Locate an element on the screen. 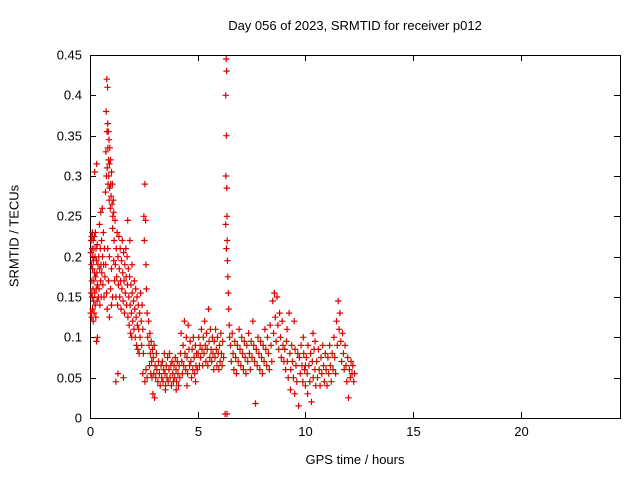 The height and width of the screenshot is (480, 640). svg-text: 0.4 is located at coordinates (73, 95).